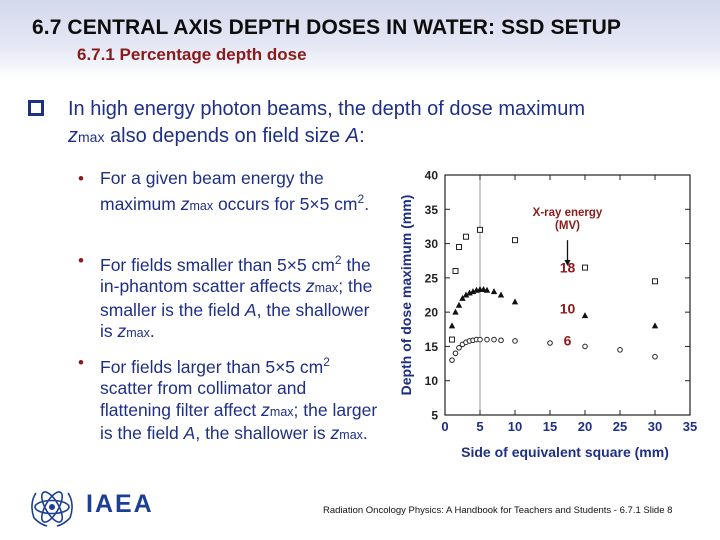 This screenshot has height=540, width=720. I want to click on main-point-var-a: A, so click(352, 136).